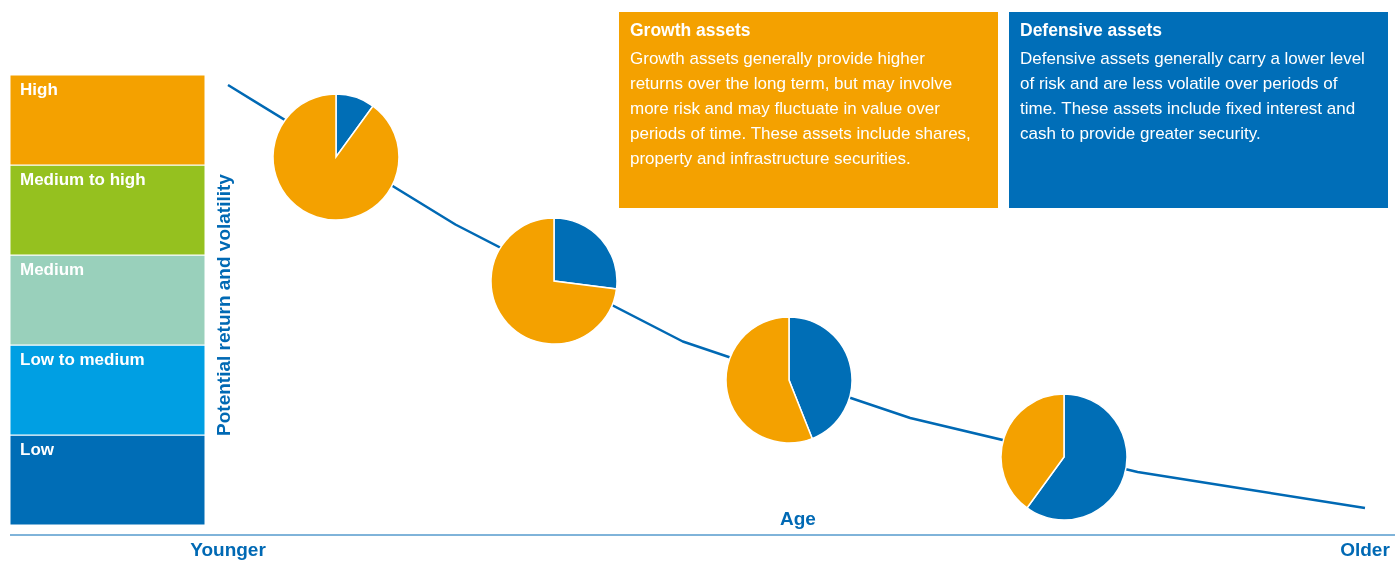 The width and height of the screenshot is (1400, 565). What do you see at coordinates (82, 359) in the screenshot?
I see `series-label: Low to medium` at bounding box center [82, 359].